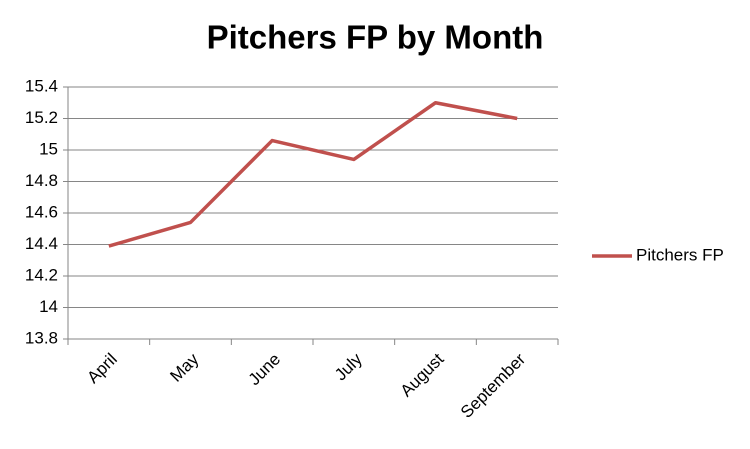 This screenshot has width=750, height=449. What do you see at coordinates (41, 337) in the screenshot?
I see `y-tick-label: 13.8` at bounding box center [41, 337].